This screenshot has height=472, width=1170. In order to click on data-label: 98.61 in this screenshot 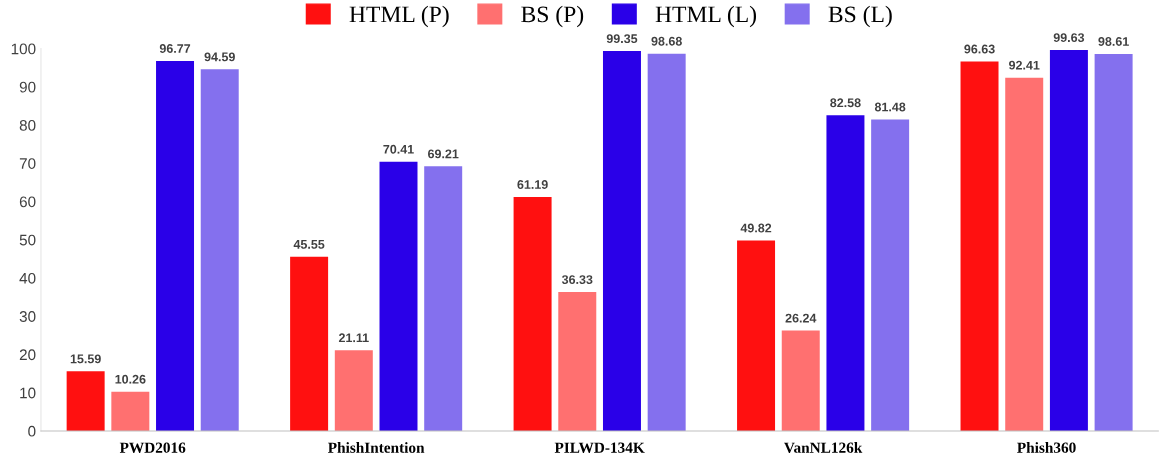, I will do `click(1113, 41)`.